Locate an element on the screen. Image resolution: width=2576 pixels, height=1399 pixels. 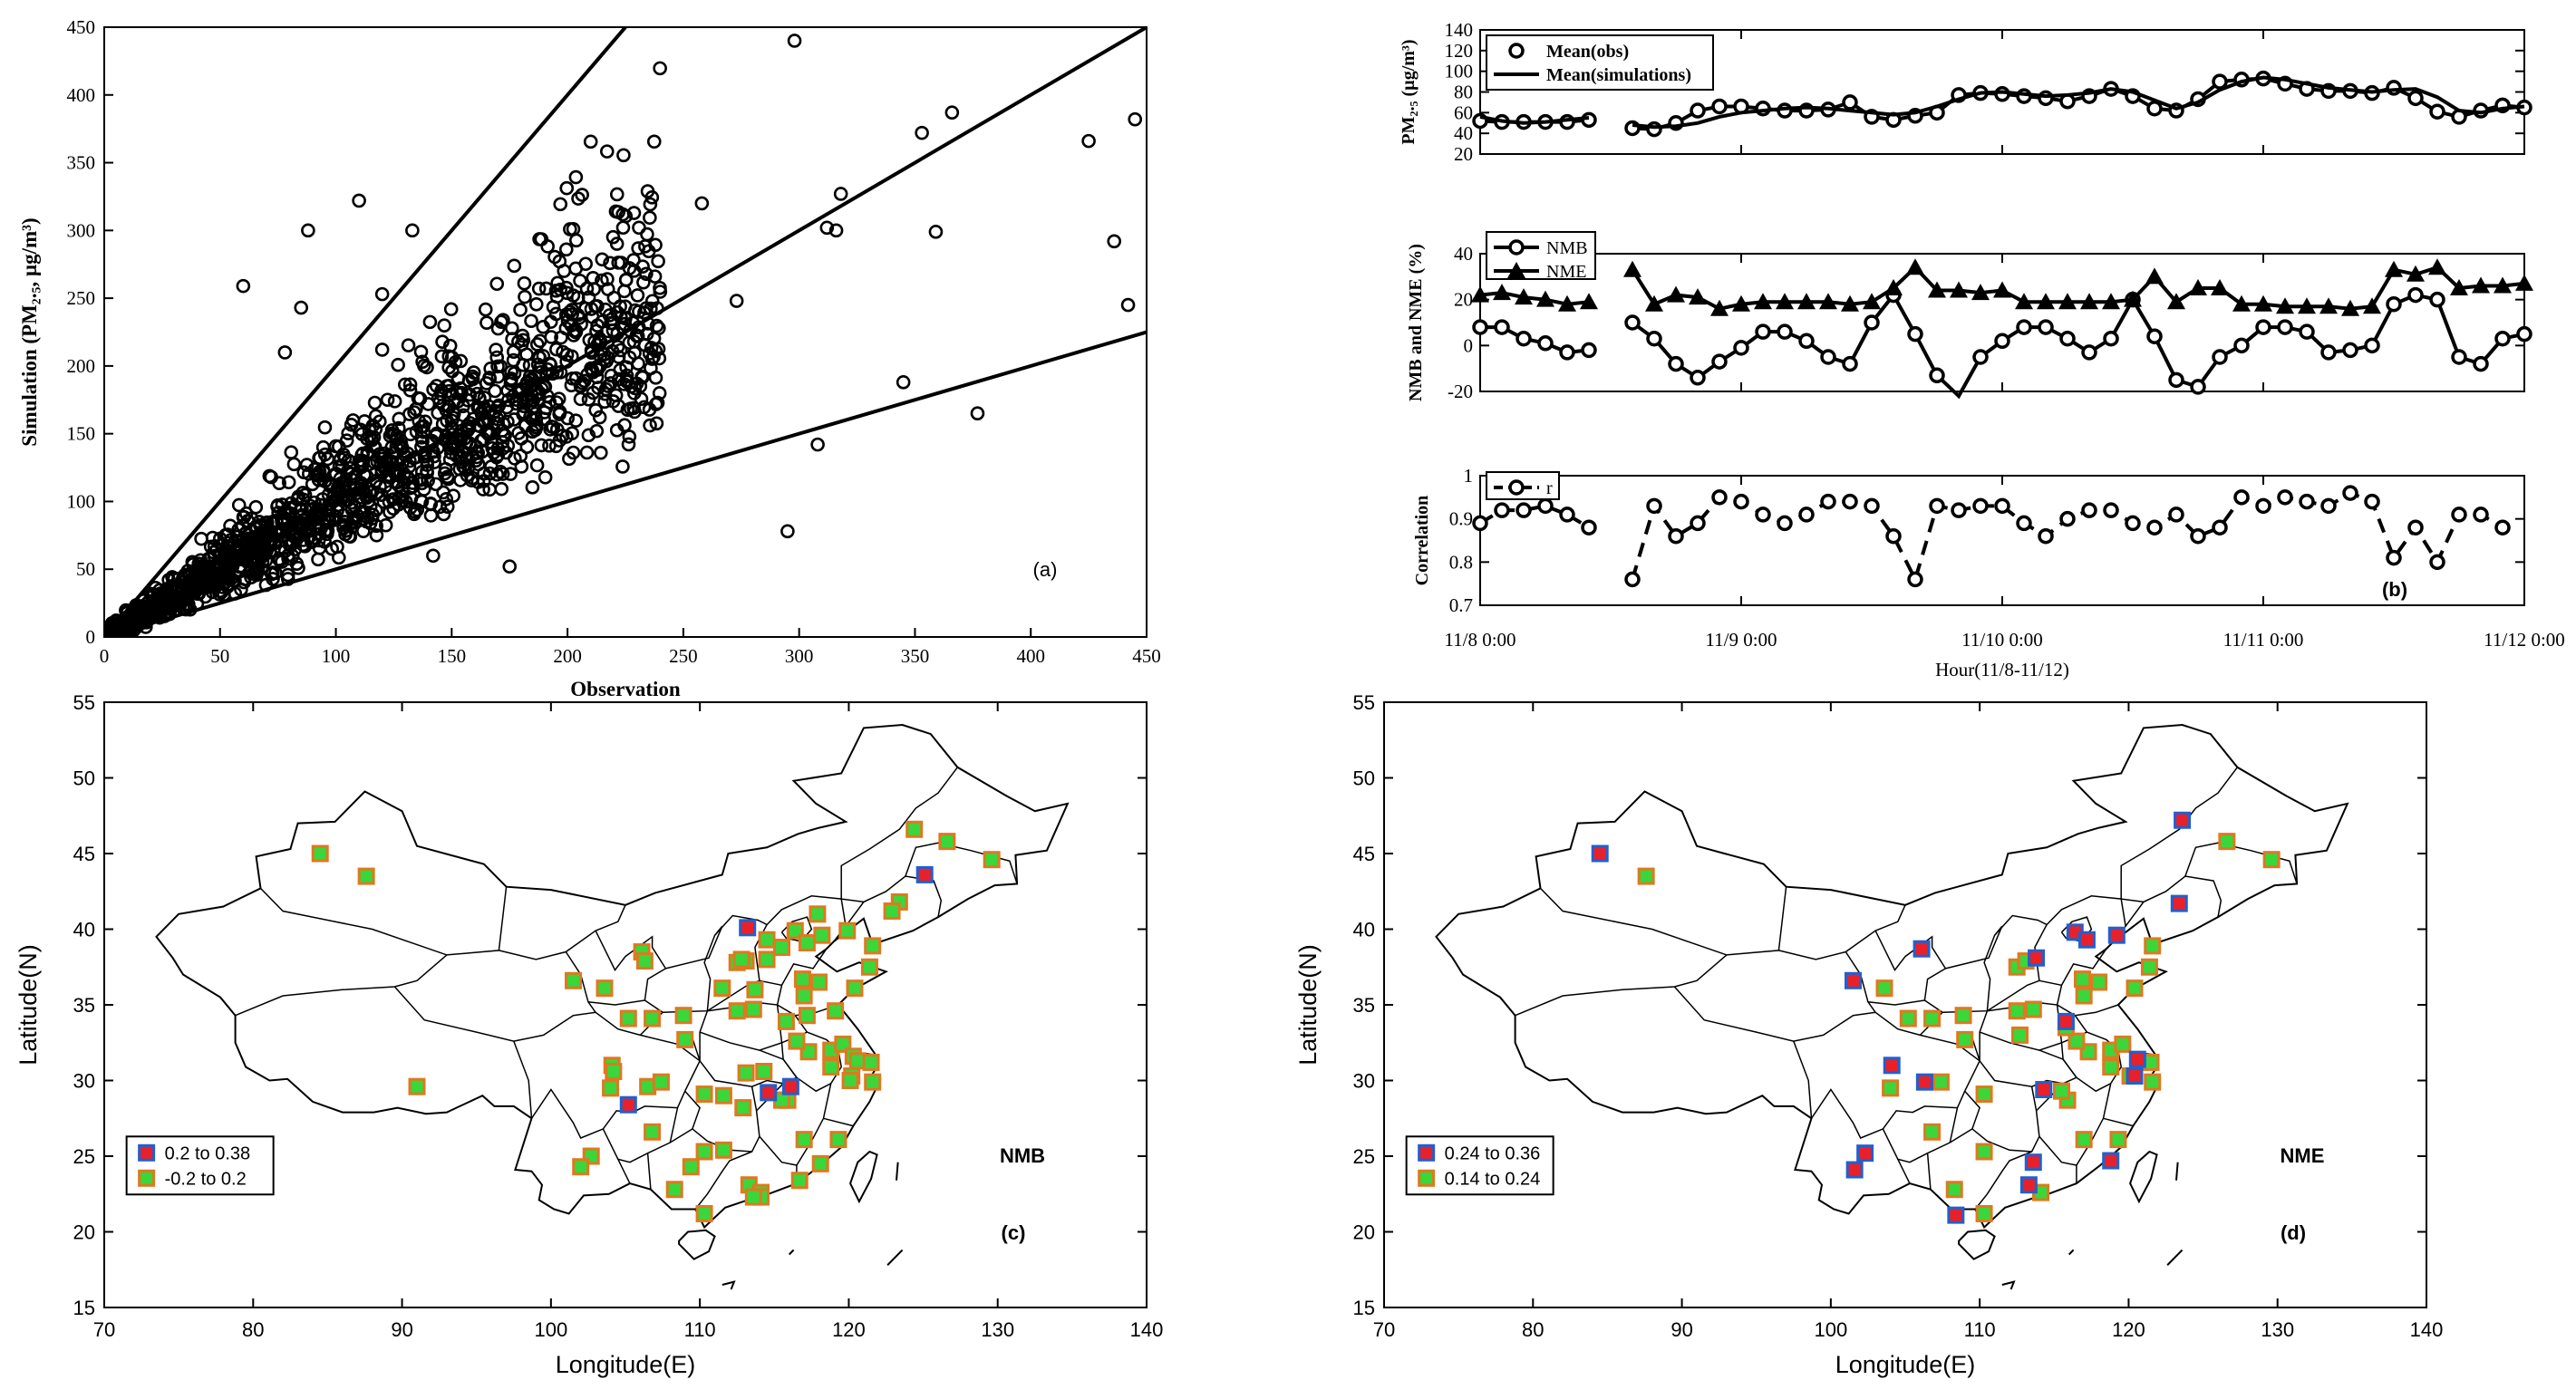
y-tick-label: 50 is located at coordinates (85, 569).